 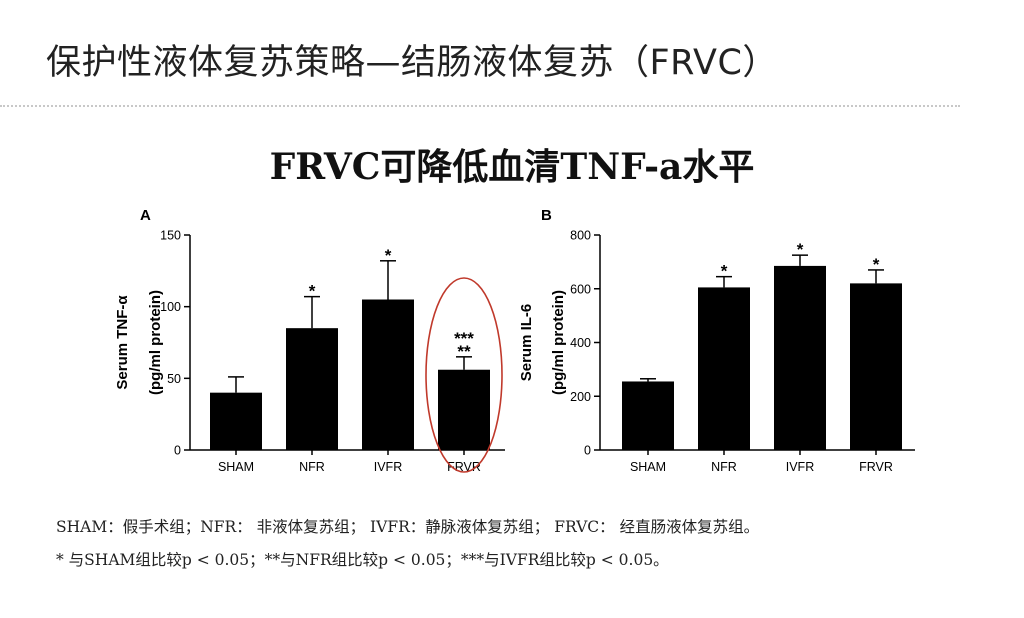 I want to click on slide-headline: FRVC可降低血清TNF-a水平, so click(x=512, y=167).